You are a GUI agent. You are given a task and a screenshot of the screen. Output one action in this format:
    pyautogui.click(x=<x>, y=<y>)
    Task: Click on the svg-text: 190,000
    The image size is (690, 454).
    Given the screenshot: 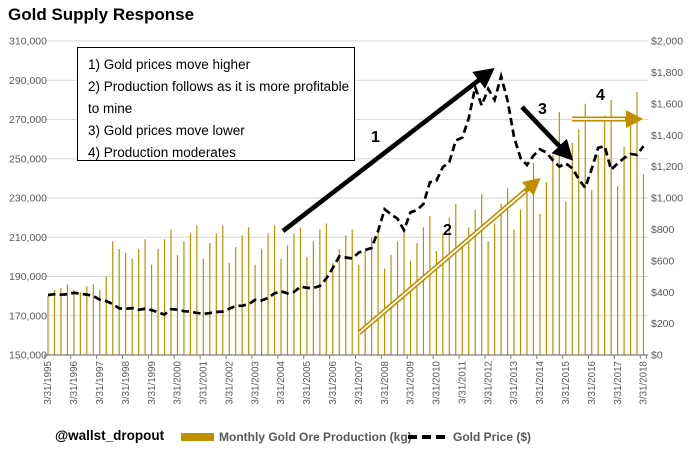 What is the action you would take?
    pyautogui.click(x=28, y=277)
    